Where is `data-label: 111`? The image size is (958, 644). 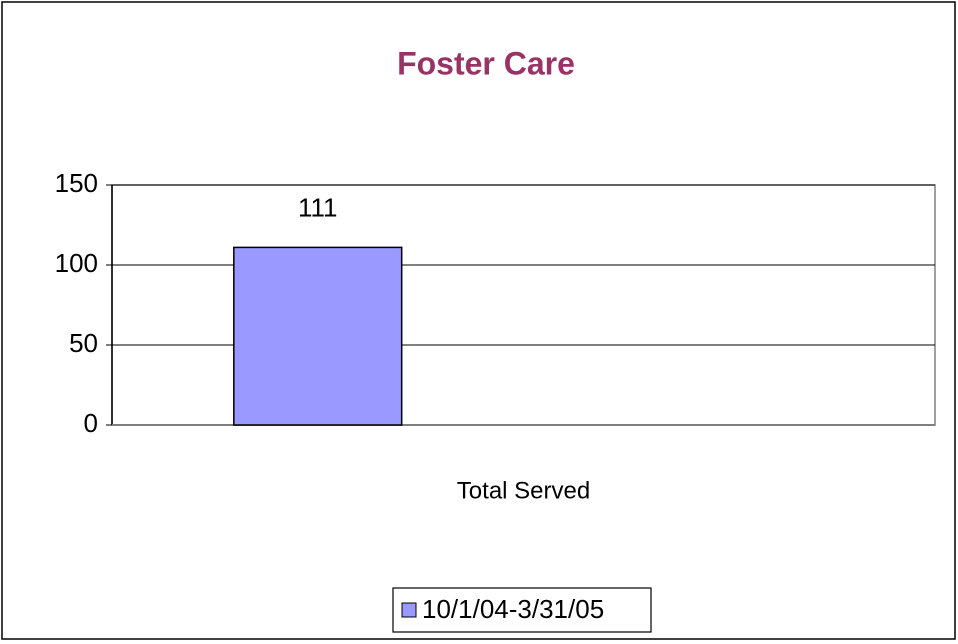
data-label: 111 is located at coordinates (318, 207).